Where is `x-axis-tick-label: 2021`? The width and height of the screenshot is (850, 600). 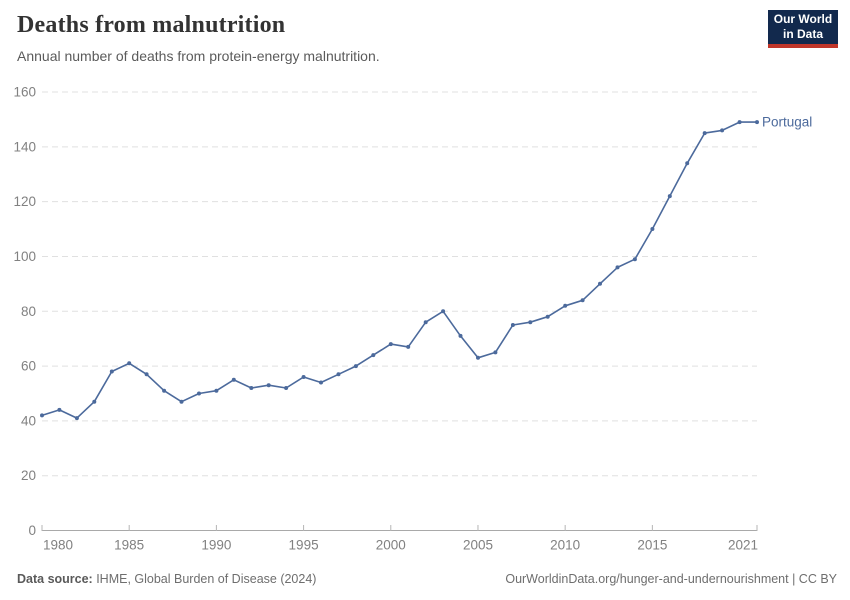 x-axis-tick-label: 2021 is located at coordinates (743, 545).